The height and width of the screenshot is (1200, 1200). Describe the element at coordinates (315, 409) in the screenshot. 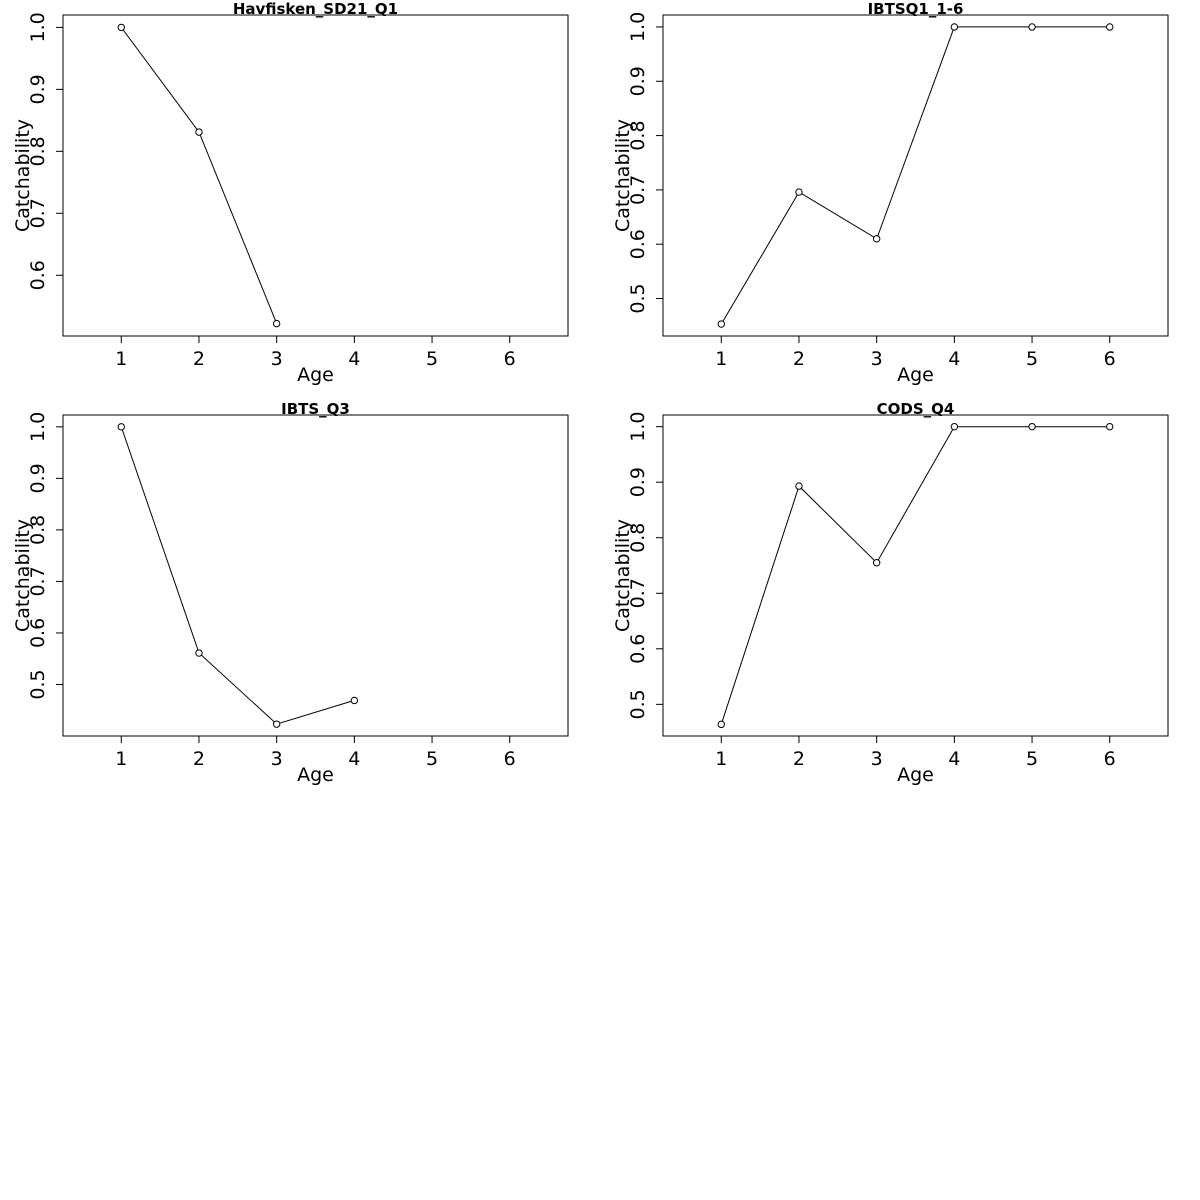

I see `chart-title: IBTS_Q3` at that location.